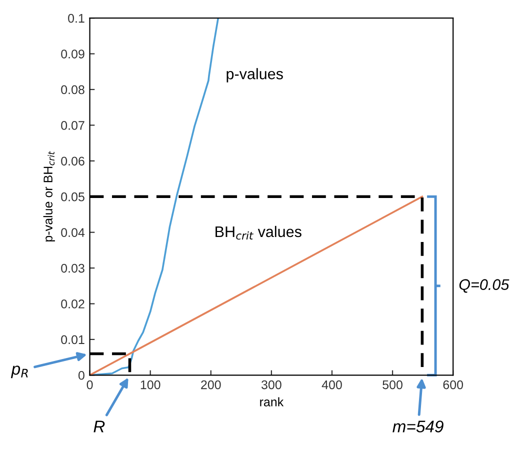 The width and height of the screenshot is (519, 452). I want to click on x-tick-label: 100, so click(150, 385).